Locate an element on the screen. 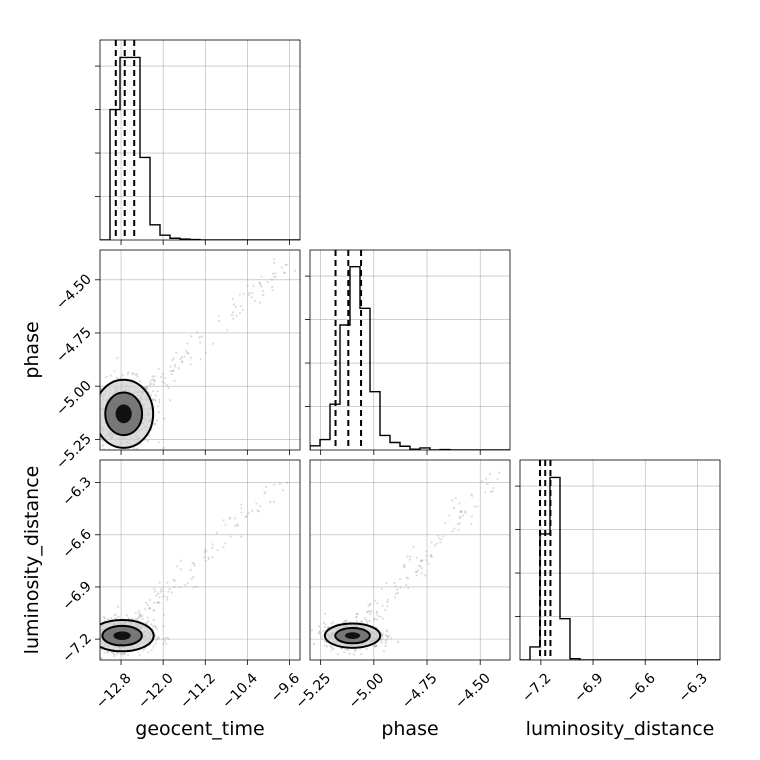 The height and width of the screenshot is (760, 760). panel-geocent_time-vs-phase: −5.25 −5.00 −4.75 −4.50 is located at coordinates (177, 361).